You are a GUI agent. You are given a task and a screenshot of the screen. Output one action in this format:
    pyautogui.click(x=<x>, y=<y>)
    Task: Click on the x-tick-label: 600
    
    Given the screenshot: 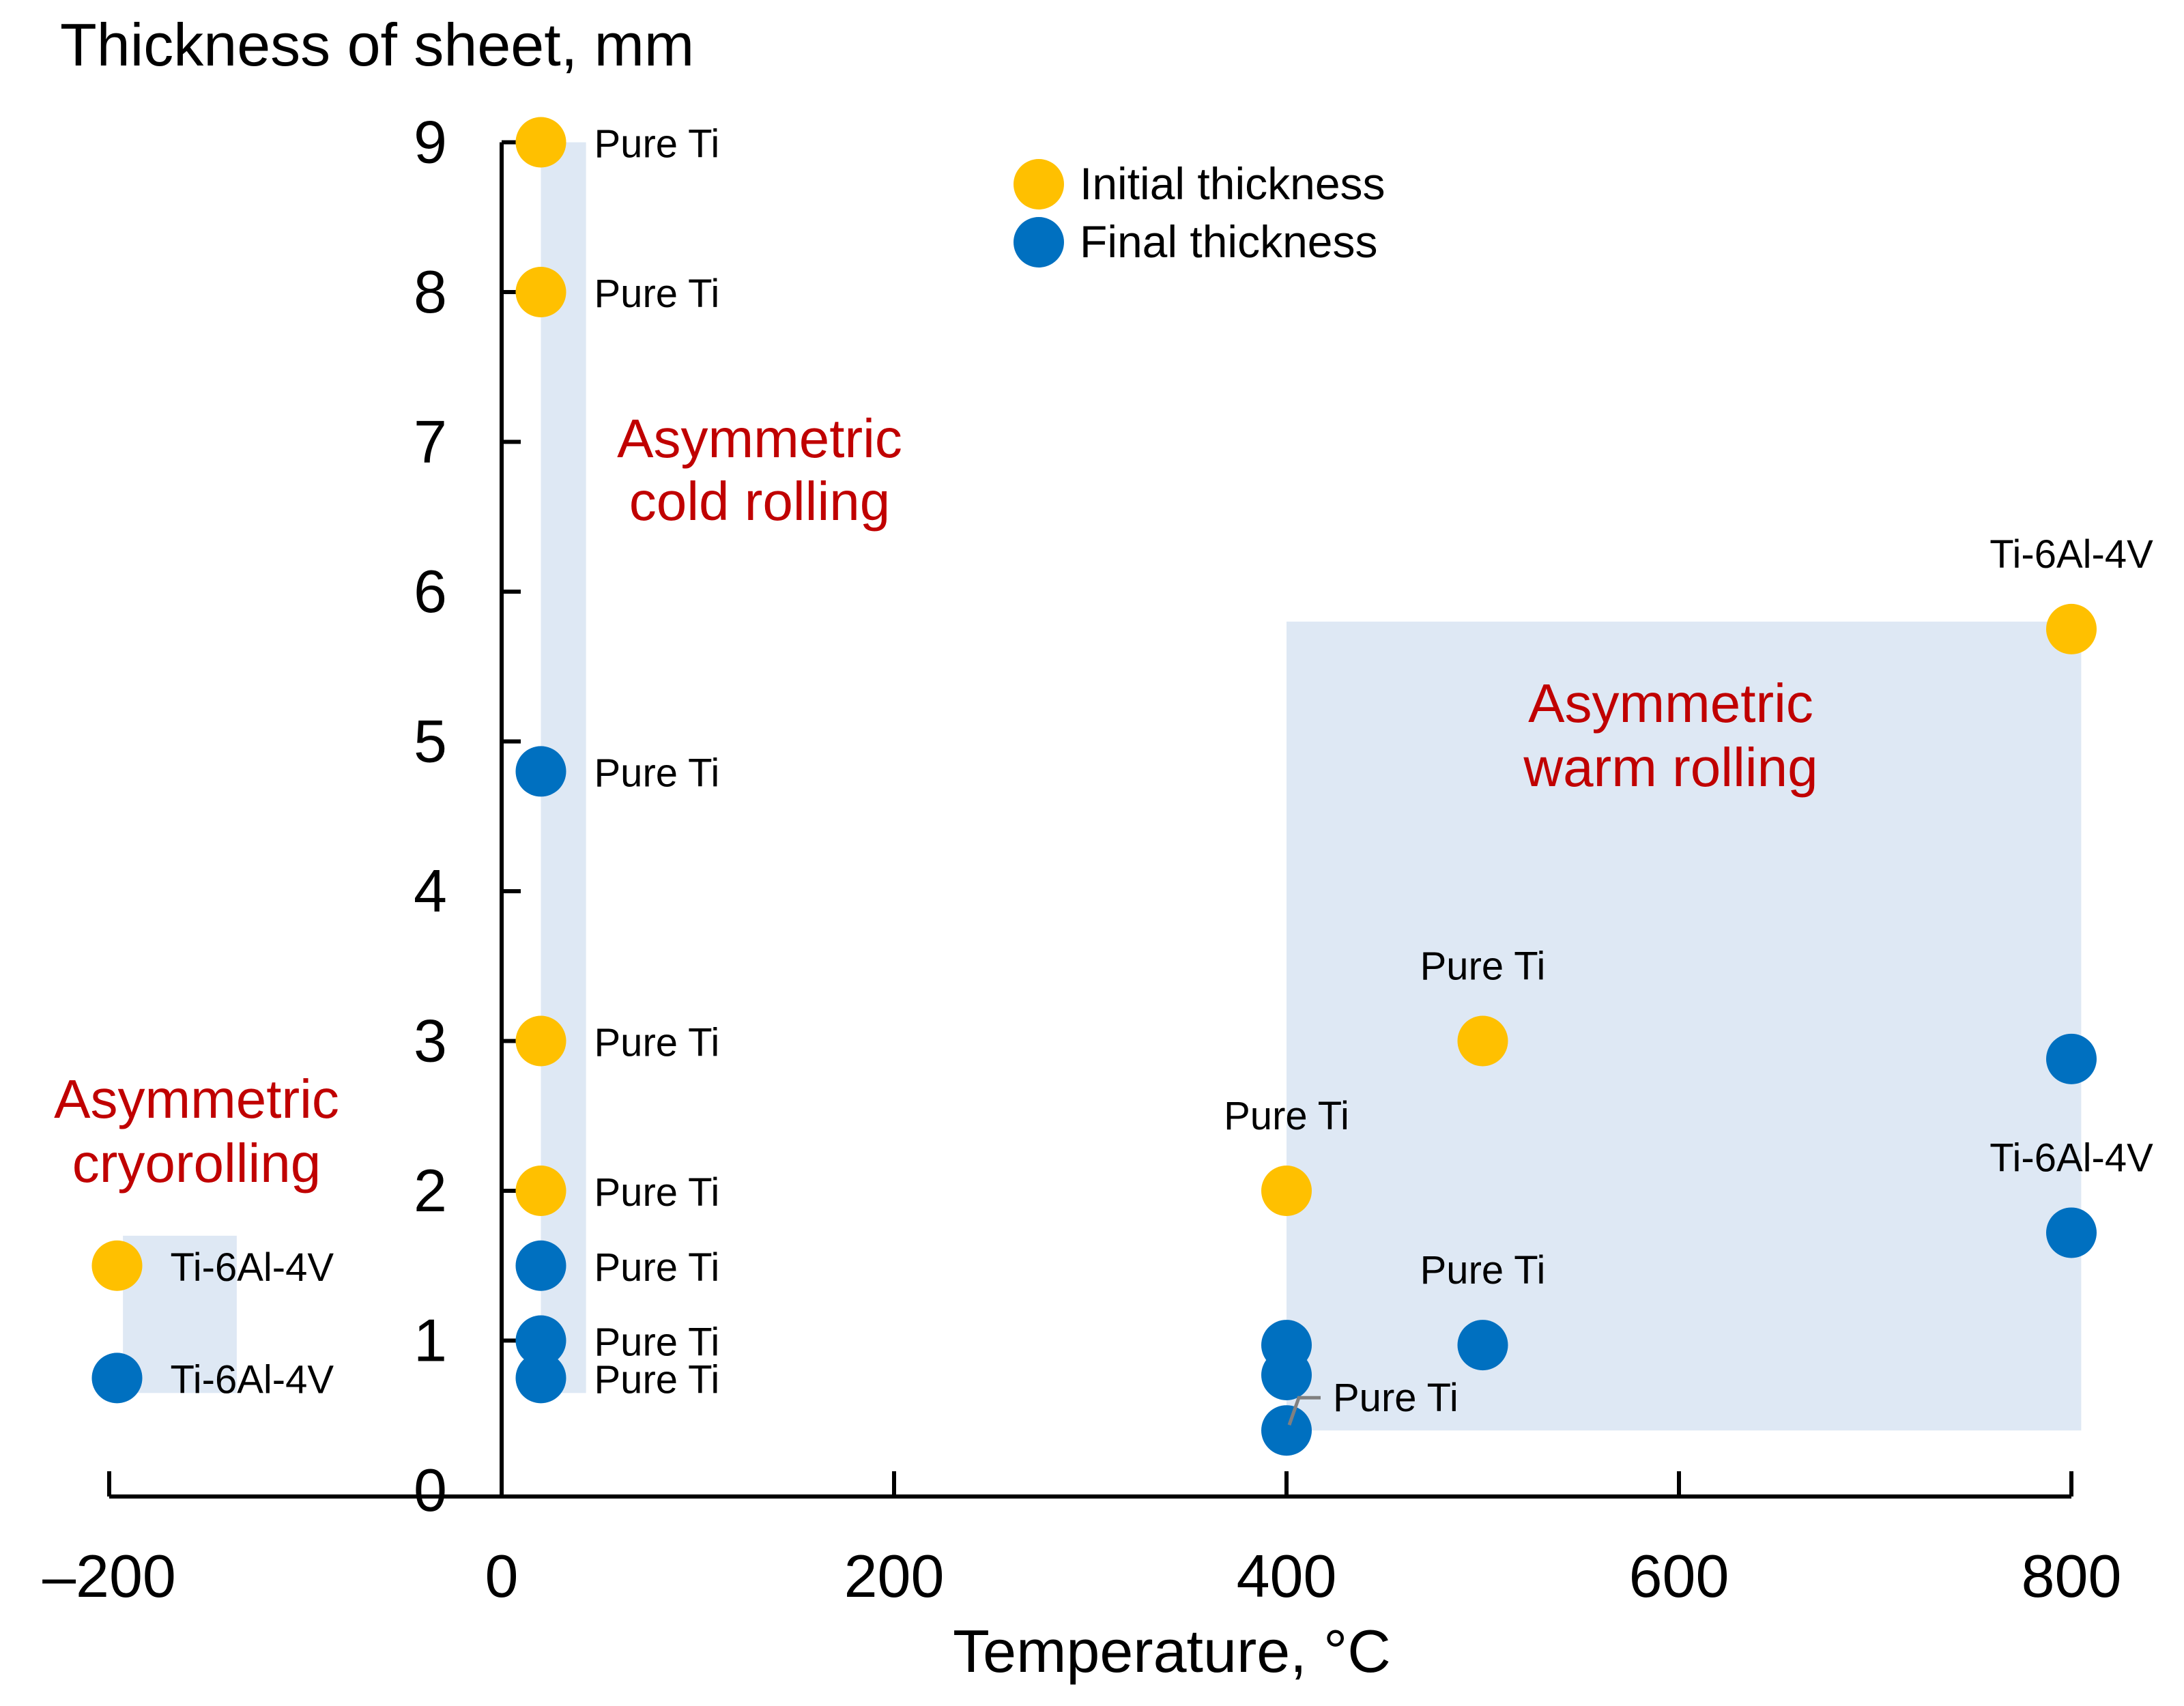 What is the action you would take?
    pyautogui.click(x=1679, y=1576)
    